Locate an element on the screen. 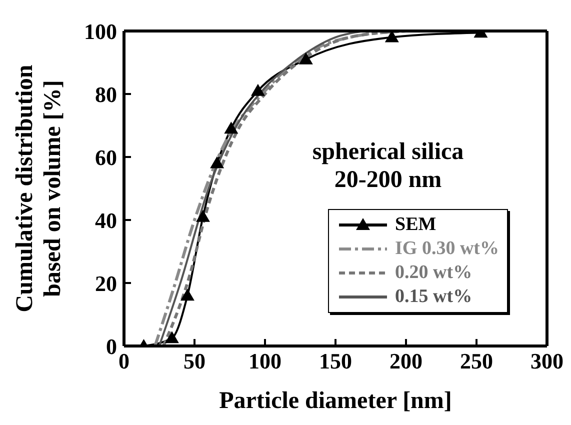  y-tick-label: 20 is located at coordinates (106, 283).